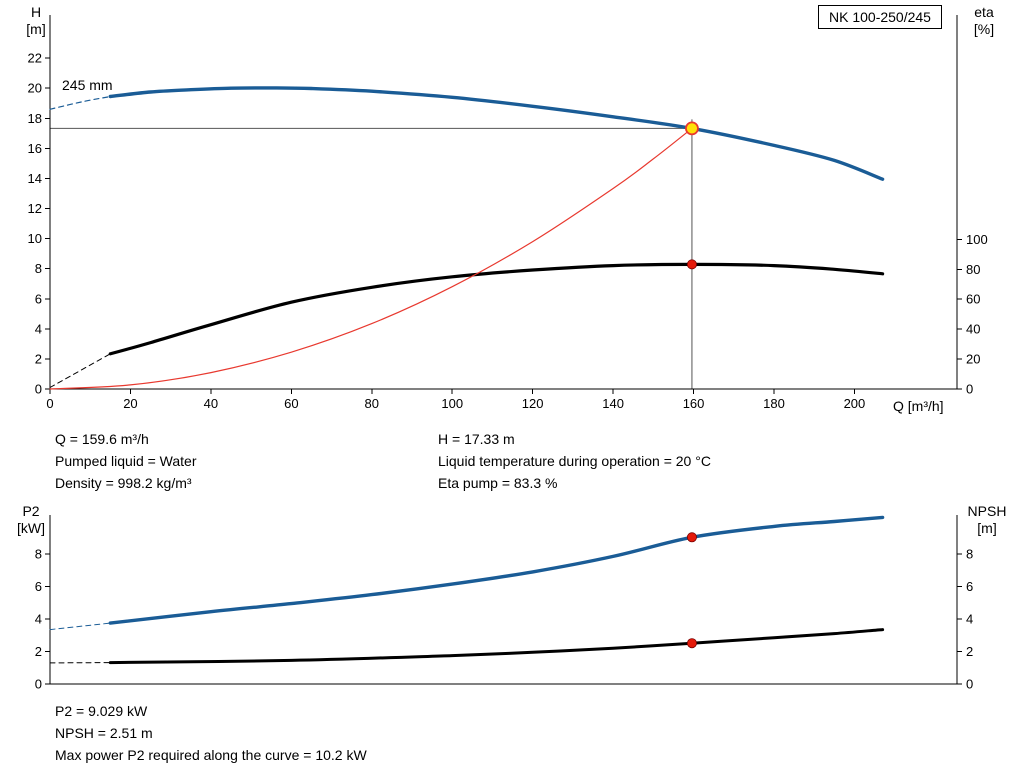 Image resolution: width=1024 pixels, height=781 pixels. I want to click on p2-point, so click(691, 537).